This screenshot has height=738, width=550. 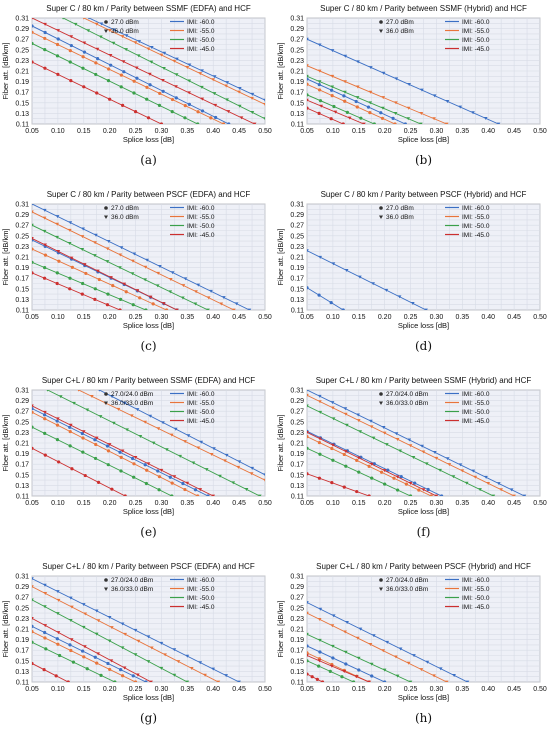 I want to click on legend-power-2: 36.0/33.0 dBm, so click(x=407, y=589).